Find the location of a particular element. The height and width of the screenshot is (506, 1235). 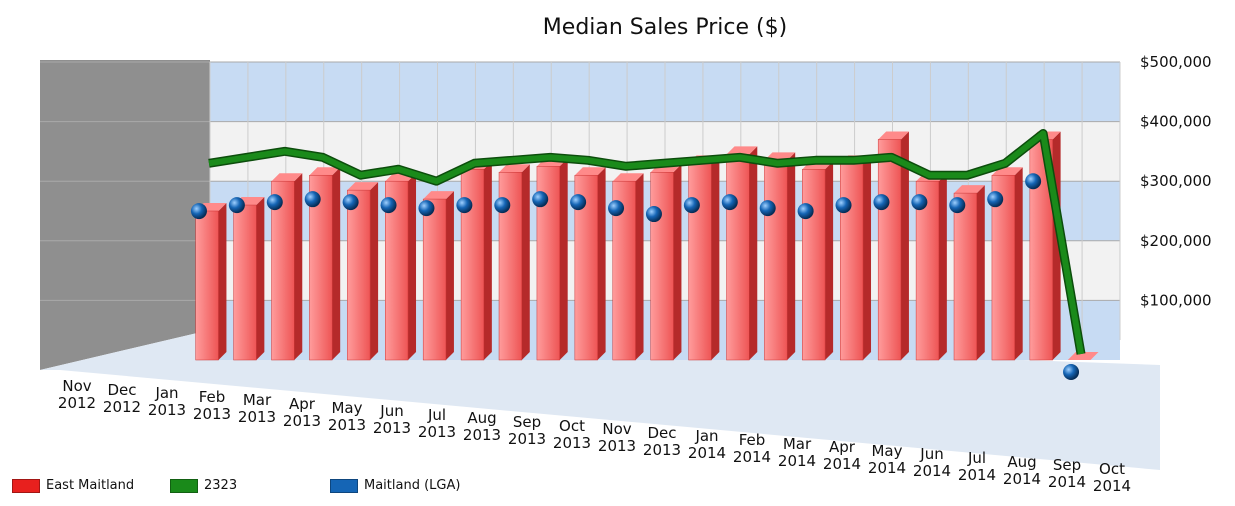

x-tick-label: Aug 2013 is located at coordinates (482, 427).